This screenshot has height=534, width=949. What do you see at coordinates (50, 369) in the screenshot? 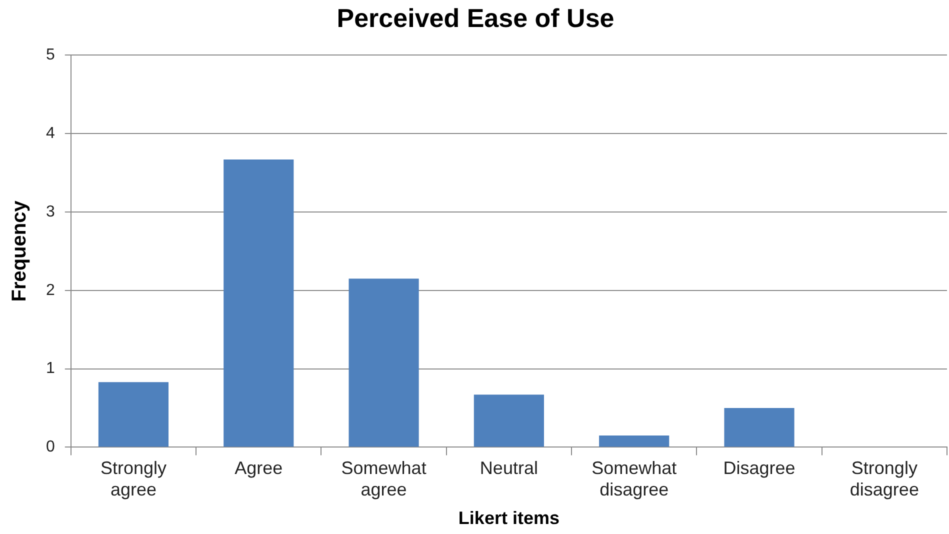
I see `y-tick-label: 1` at bounding box center [50, 369].